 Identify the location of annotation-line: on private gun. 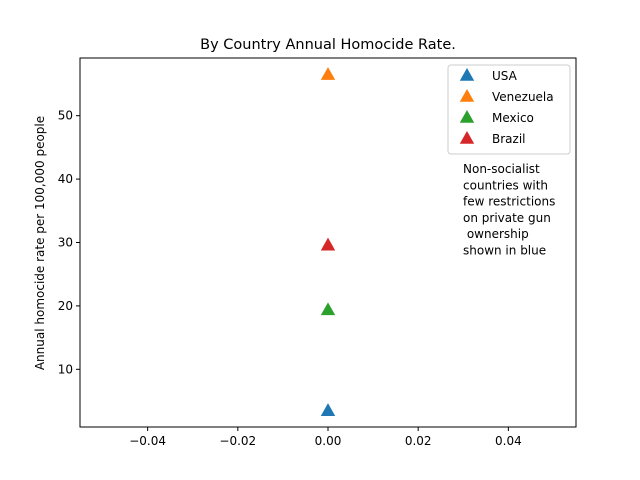
(507, 218).